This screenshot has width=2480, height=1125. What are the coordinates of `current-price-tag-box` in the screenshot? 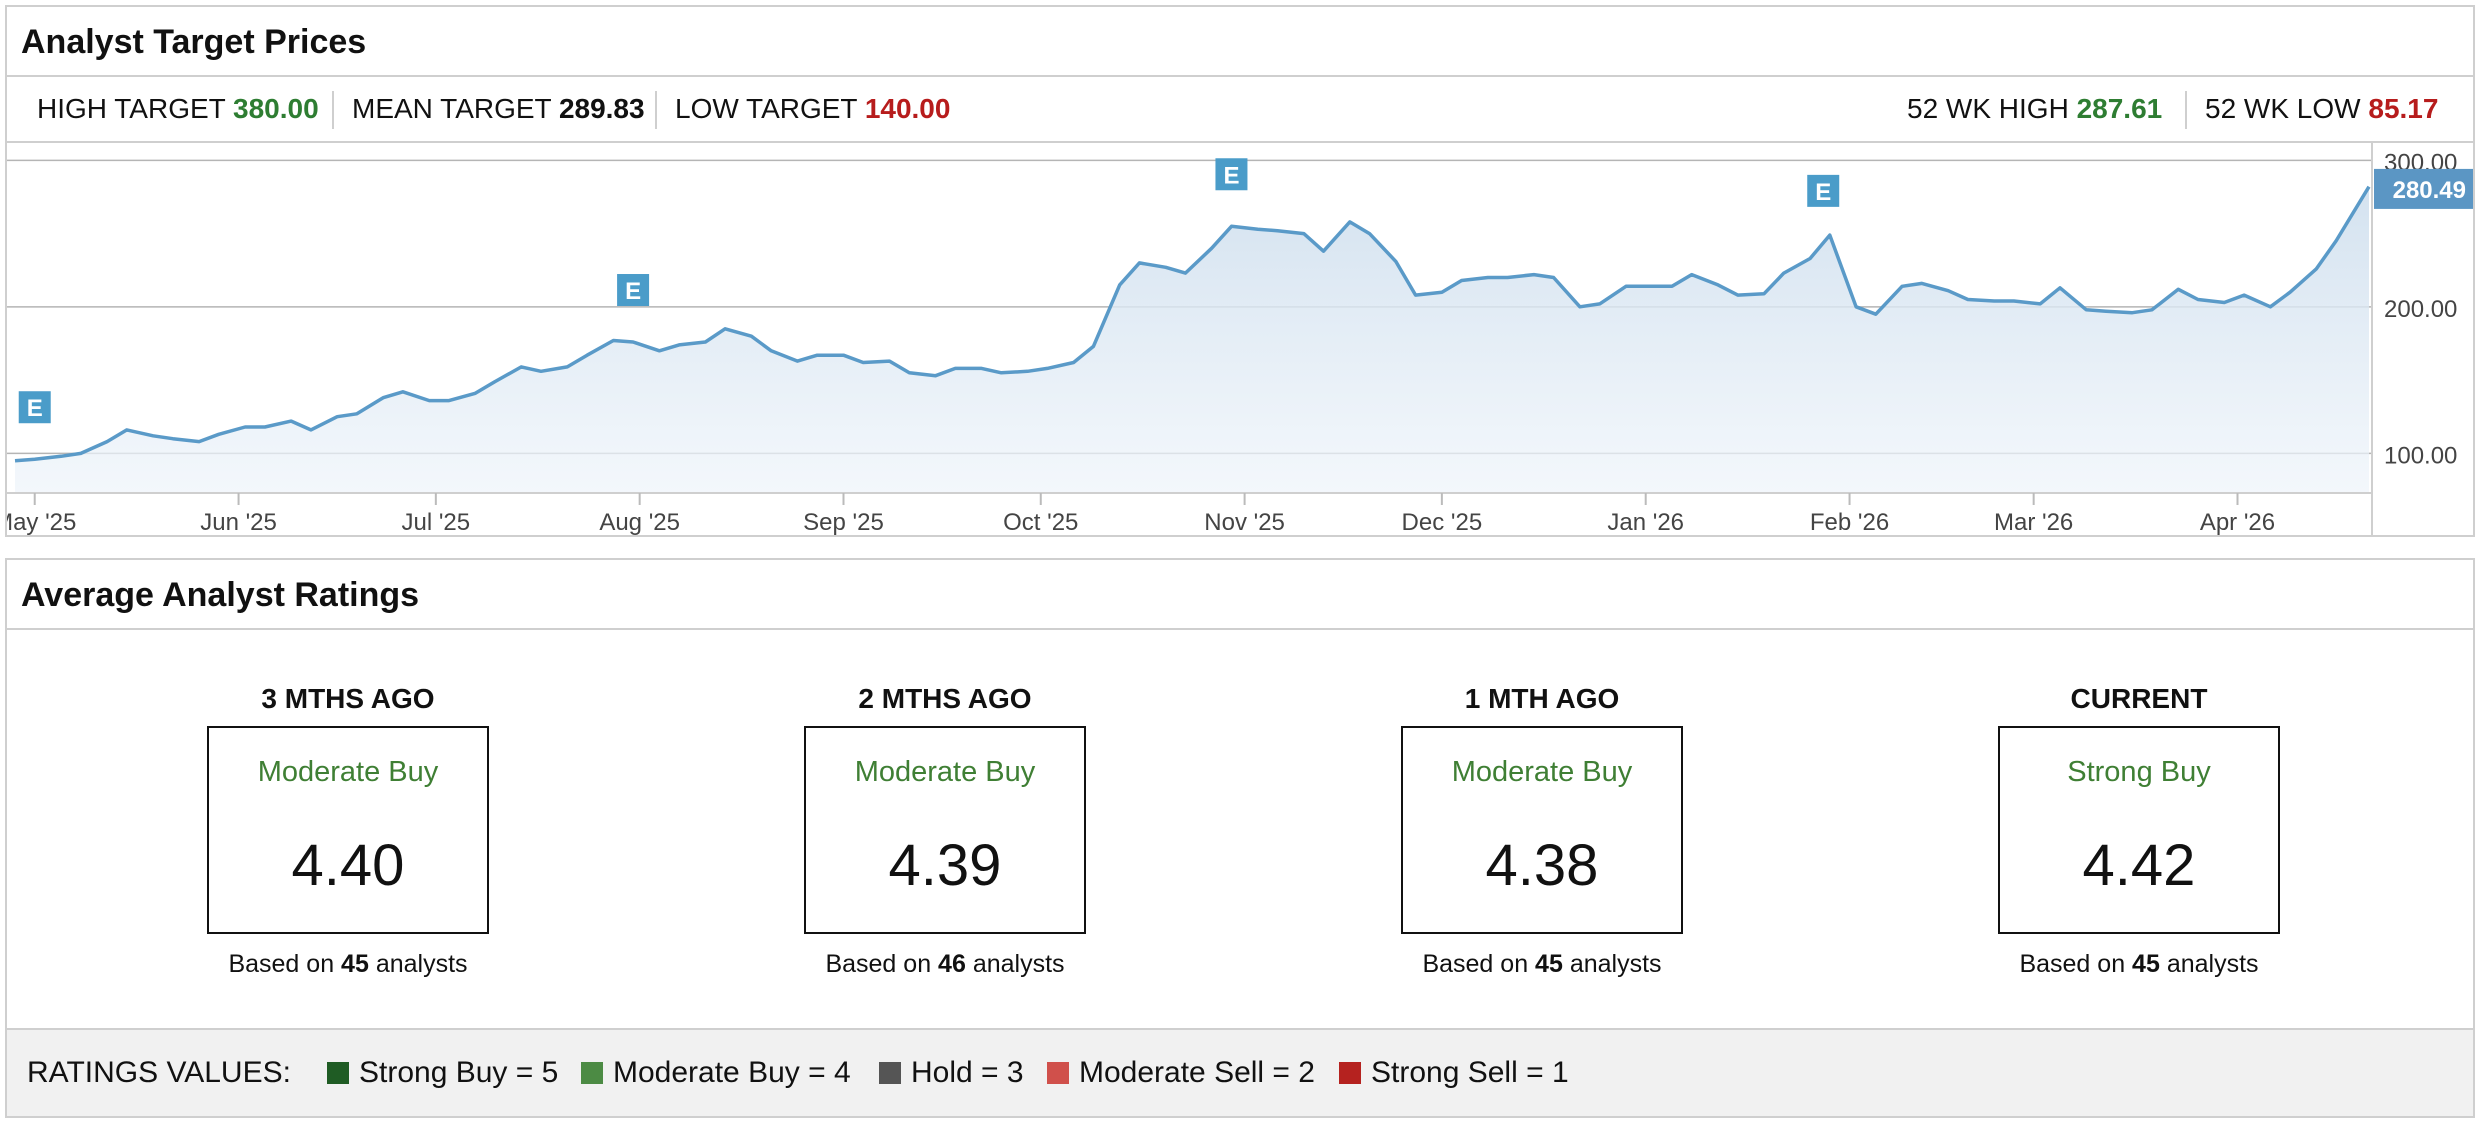 It's located at (2423, 188).